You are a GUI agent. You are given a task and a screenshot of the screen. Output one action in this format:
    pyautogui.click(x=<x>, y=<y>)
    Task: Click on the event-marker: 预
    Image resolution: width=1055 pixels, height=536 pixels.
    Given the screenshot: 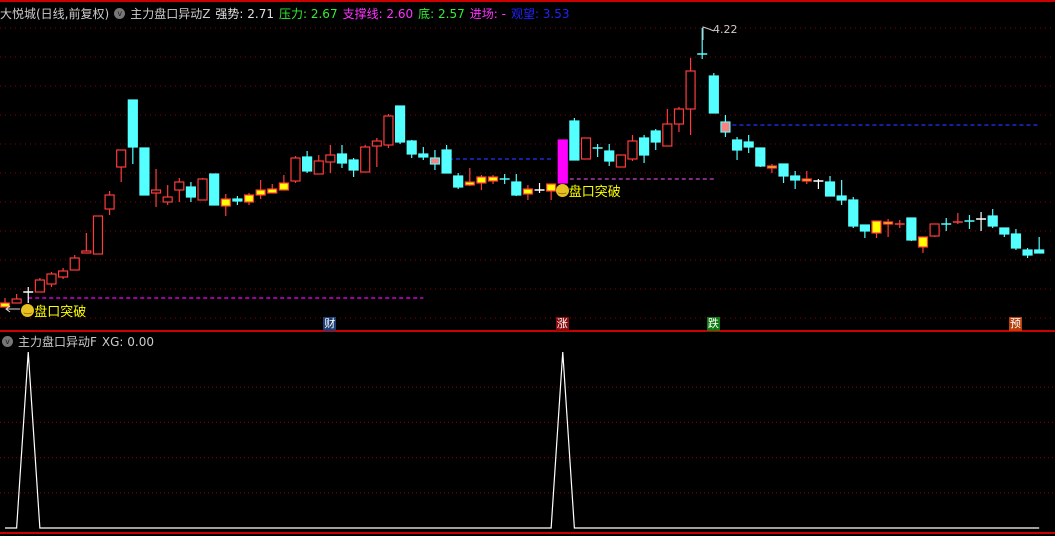 What is the action you would take?
    pyautogui.click(x=1015, y=324)
    